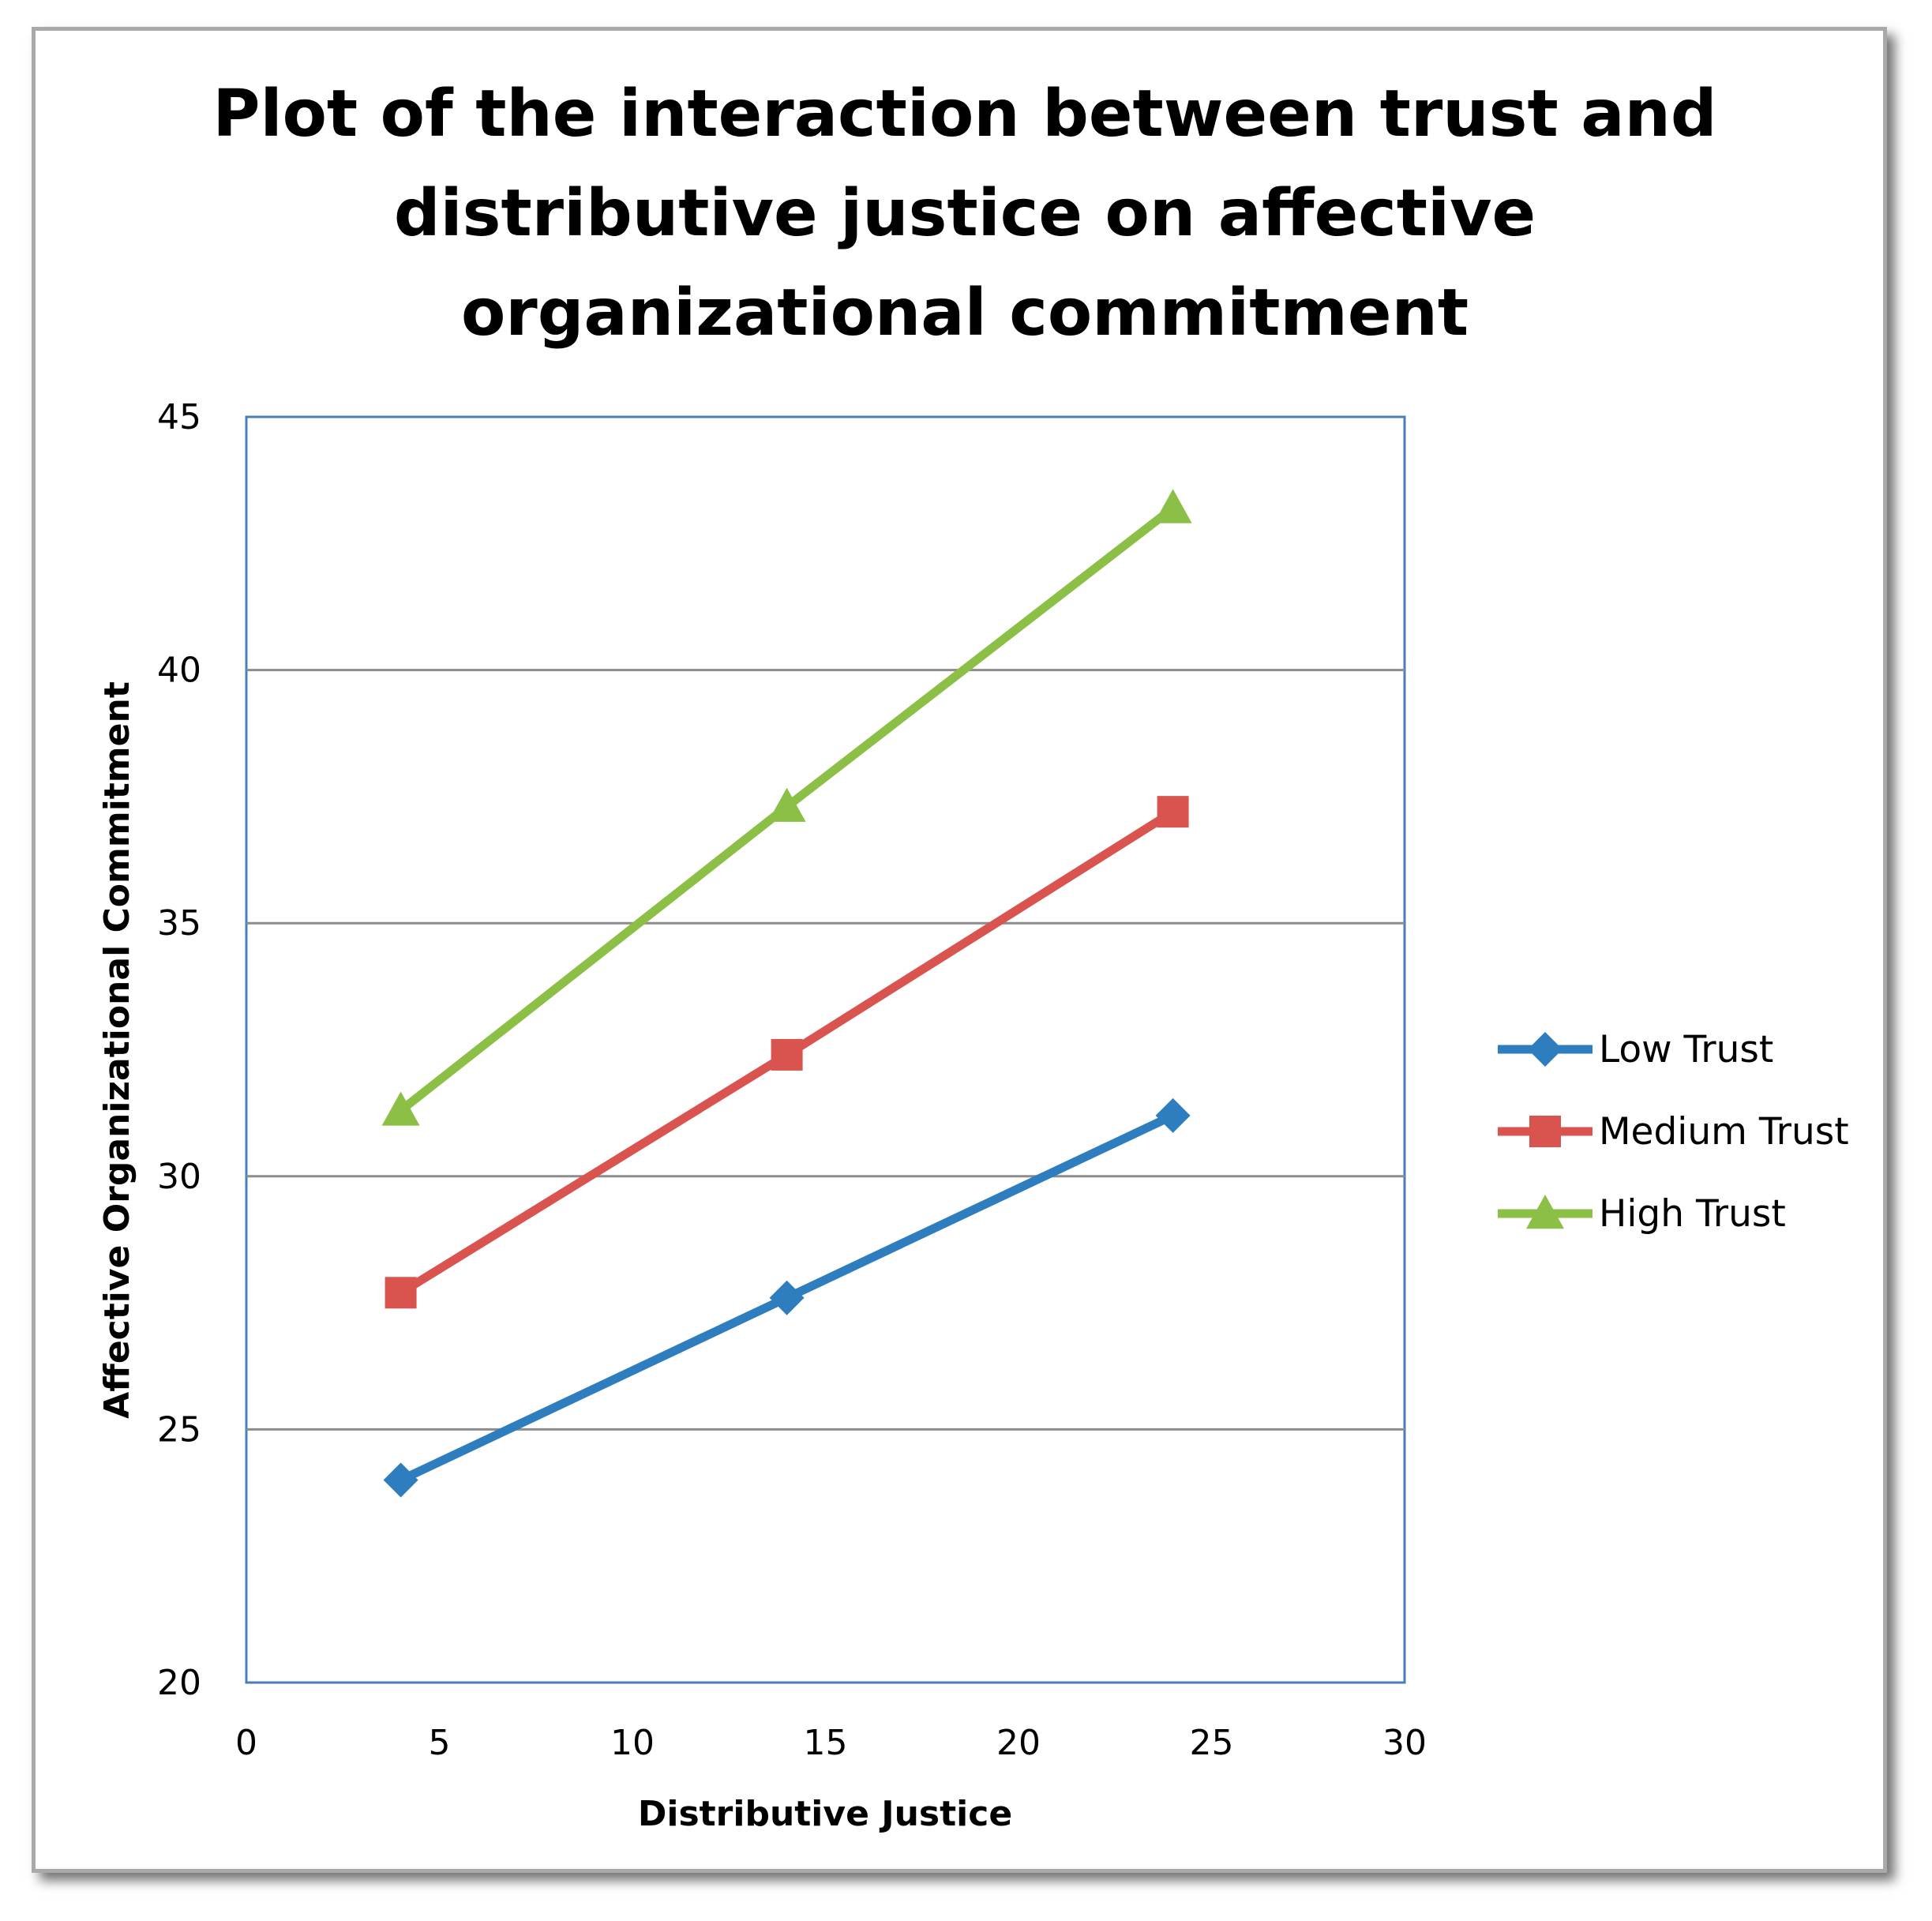 The width and height of the screenshot is (1932, 1921). I want to click on legend-item-high-trust: High Trust, so click(1642, 1214).